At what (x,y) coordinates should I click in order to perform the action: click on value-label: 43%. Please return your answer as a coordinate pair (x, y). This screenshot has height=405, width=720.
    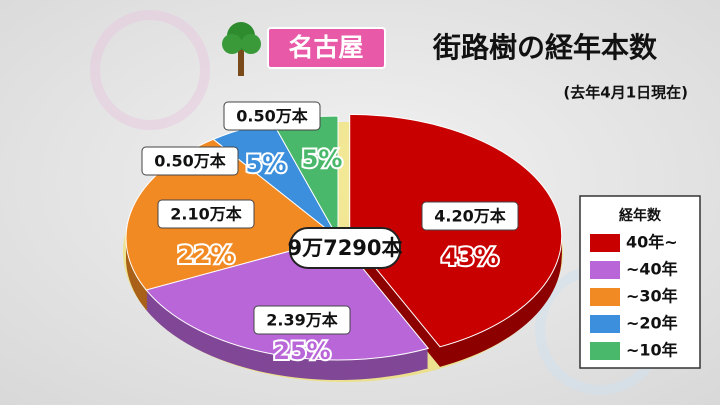
    Looking at the image, I should click on (469, 257).